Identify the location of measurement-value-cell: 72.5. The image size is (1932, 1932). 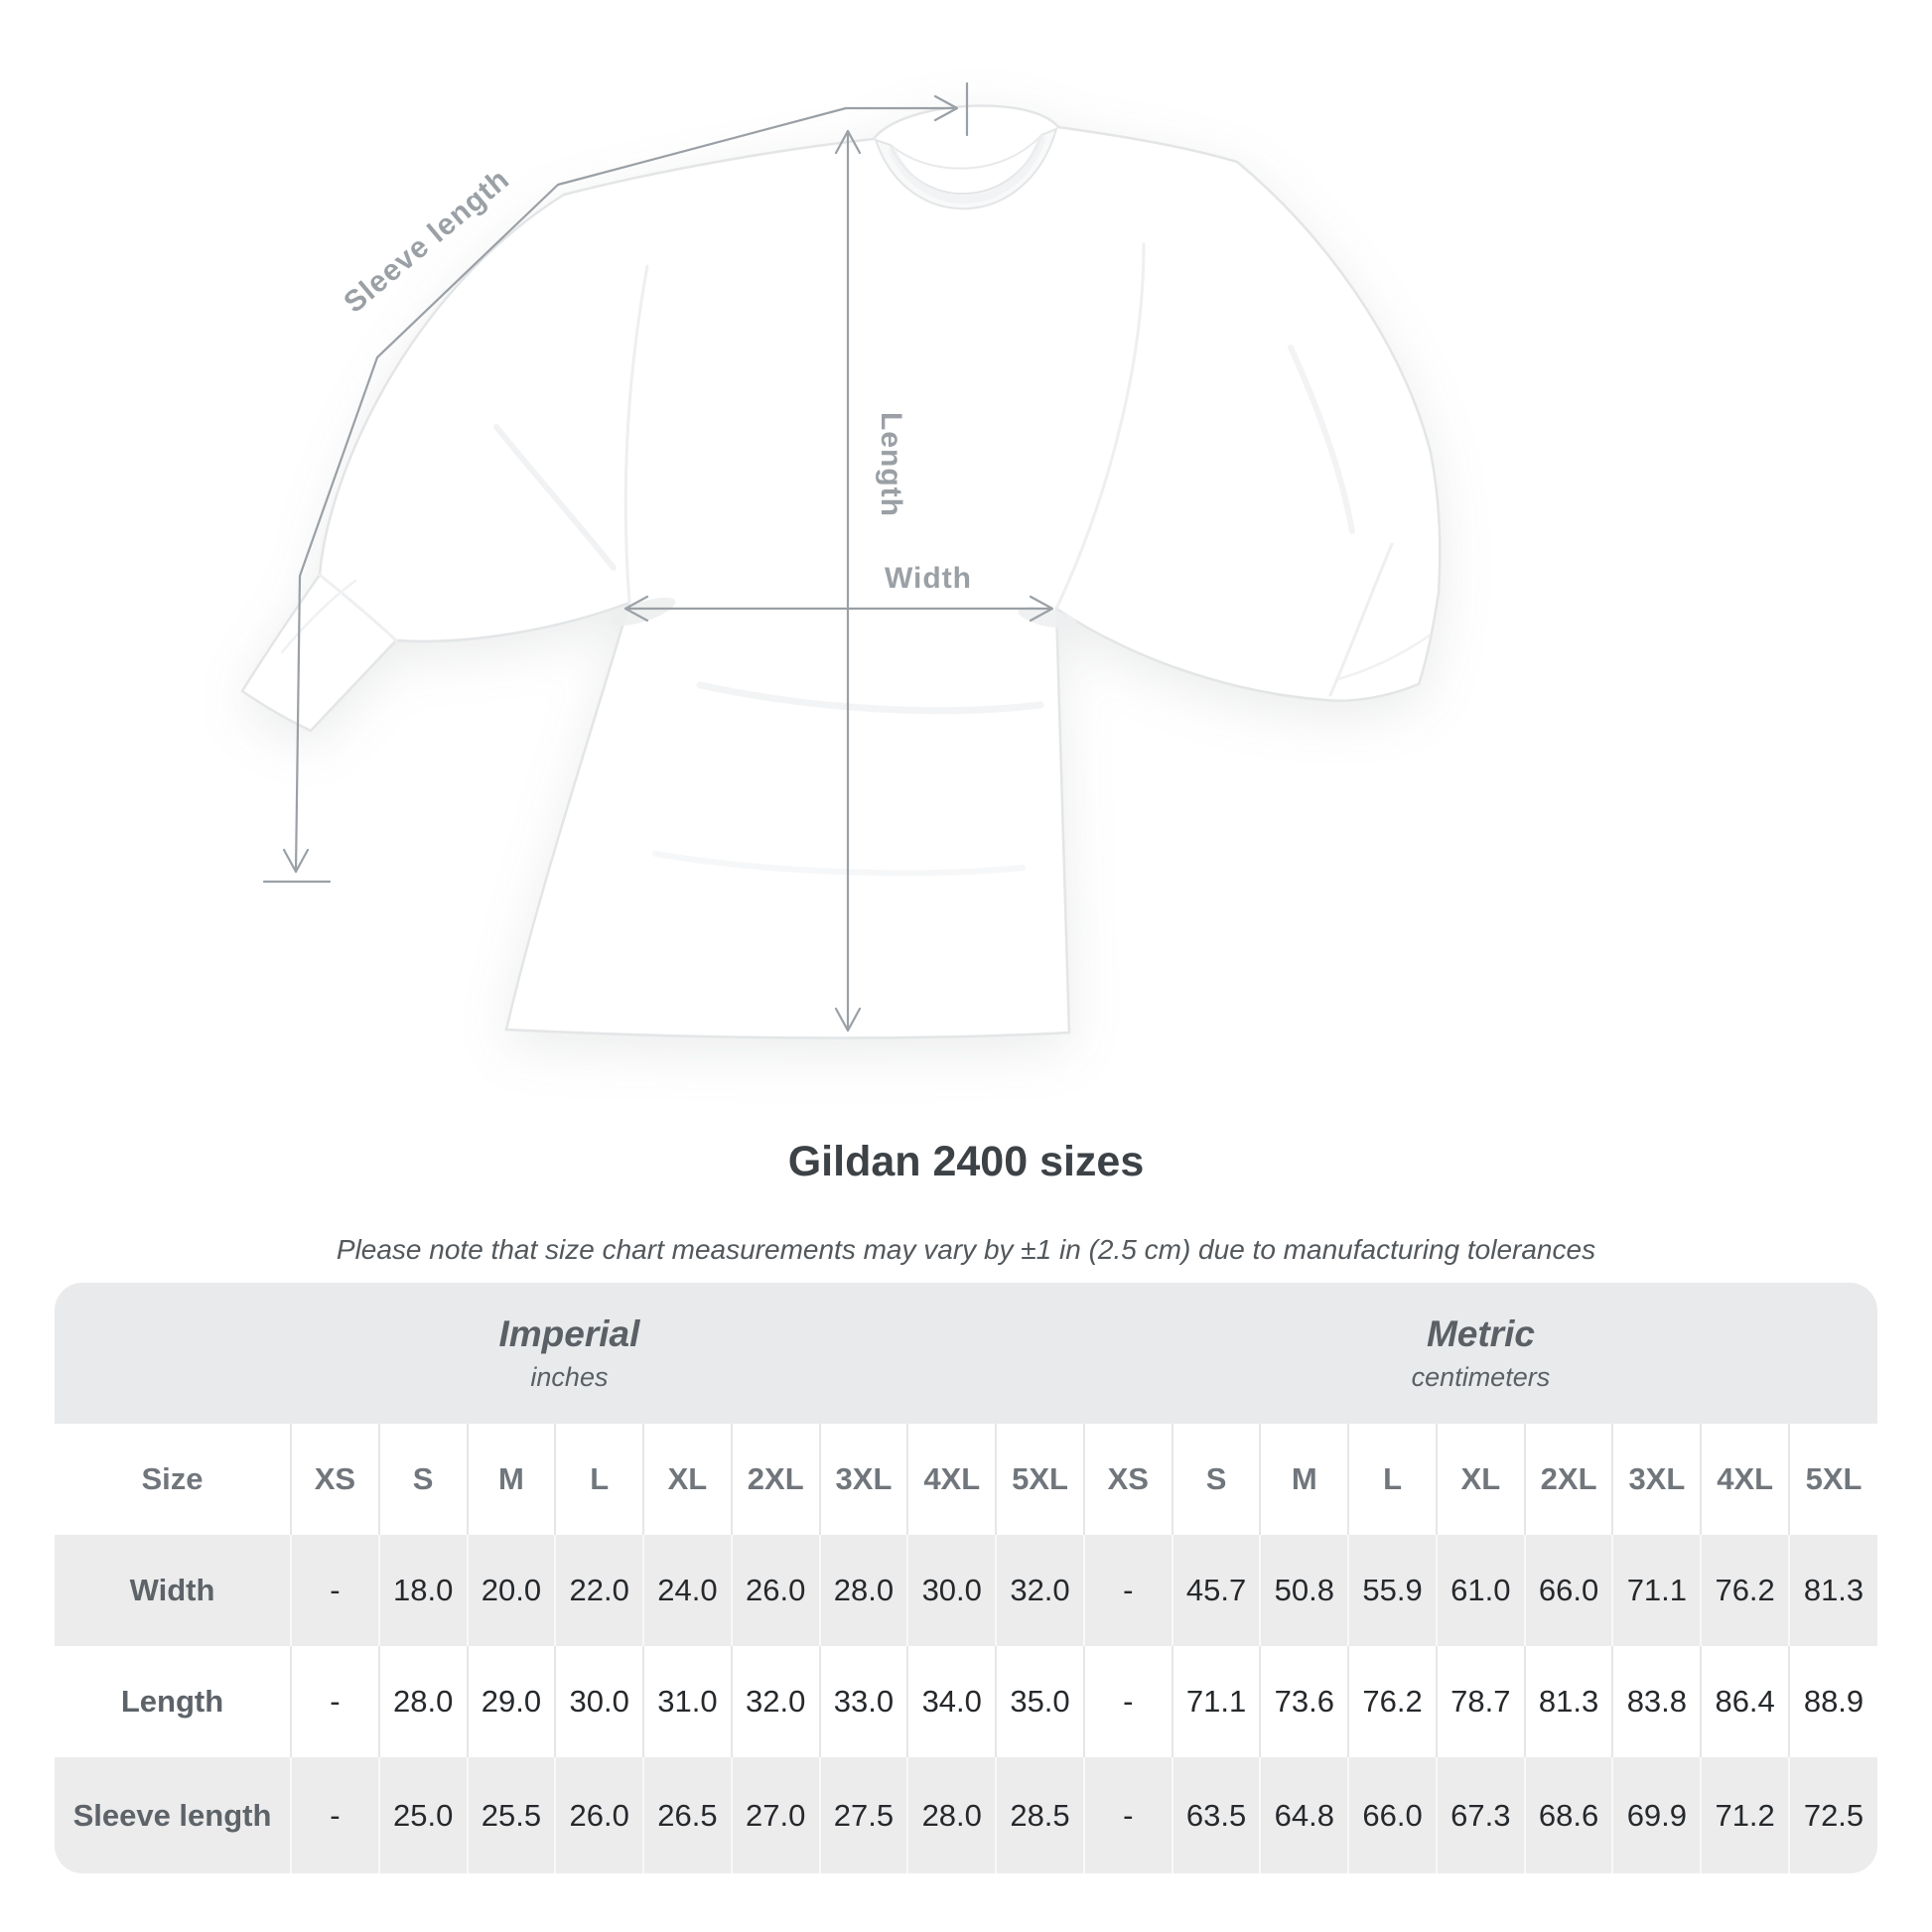
(1833, 1815).